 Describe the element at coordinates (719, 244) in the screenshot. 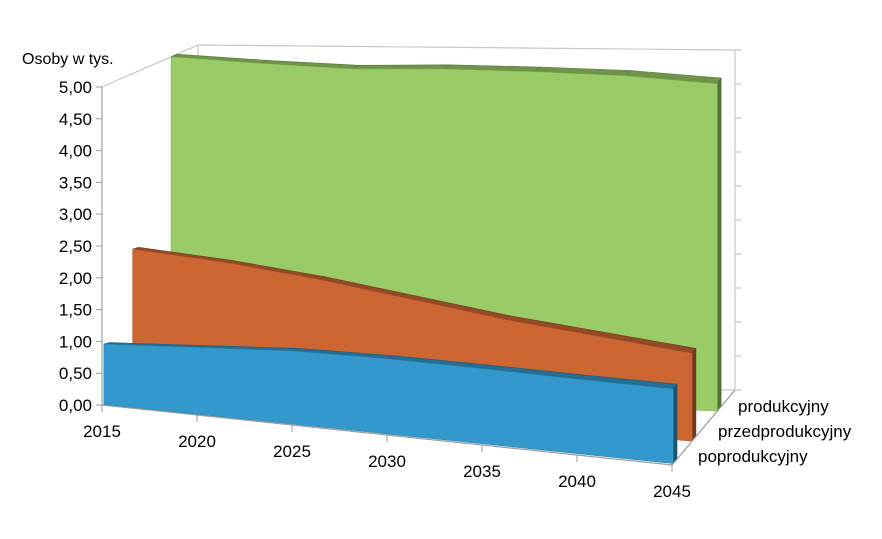

I see `area-side-produkcyjny` at that location.